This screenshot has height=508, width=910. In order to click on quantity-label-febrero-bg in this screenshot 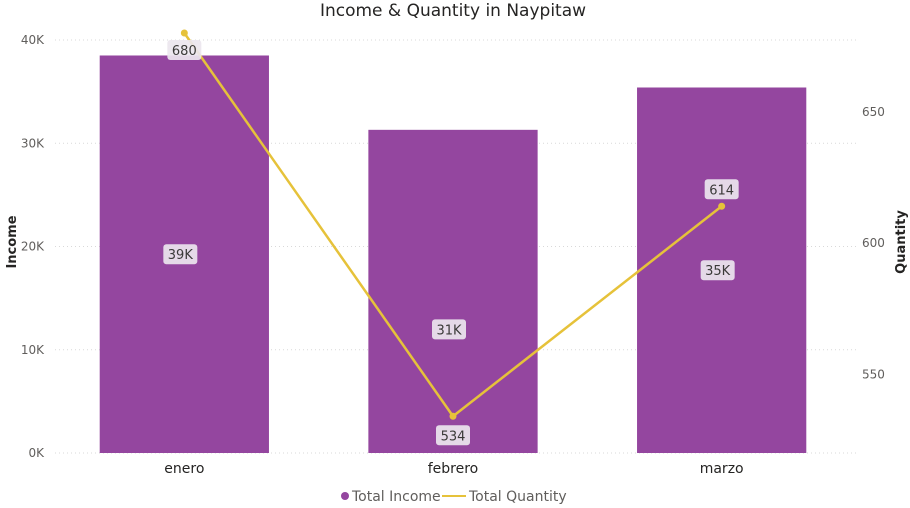, I will do `click(453, 435)`.